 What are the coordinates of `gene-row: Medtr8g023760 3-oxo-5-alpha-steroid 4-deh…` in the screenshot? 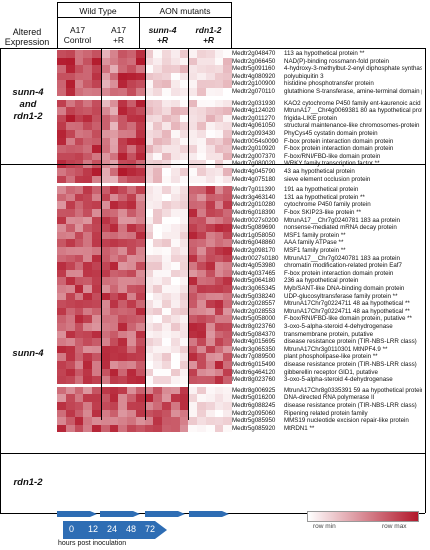 It's located at (327, 327).